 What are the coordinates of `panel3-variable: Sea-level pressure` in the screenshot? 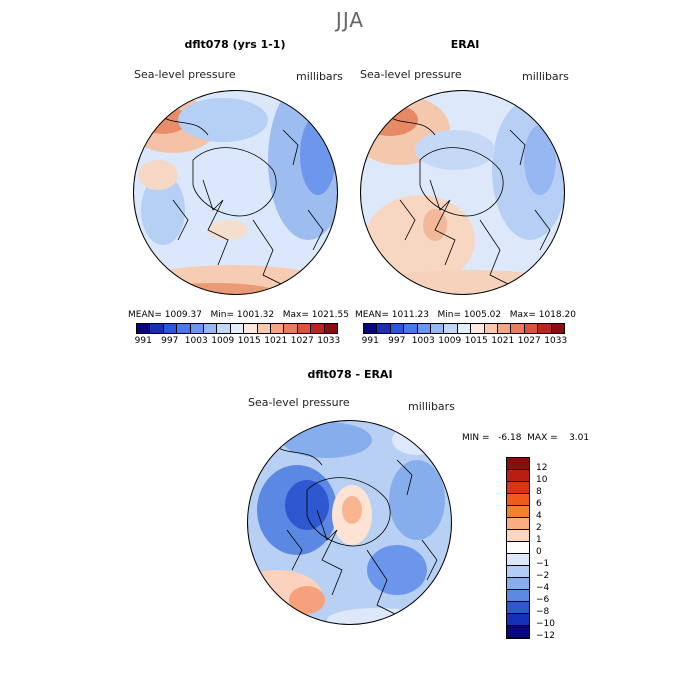 It's located at (299, 402).